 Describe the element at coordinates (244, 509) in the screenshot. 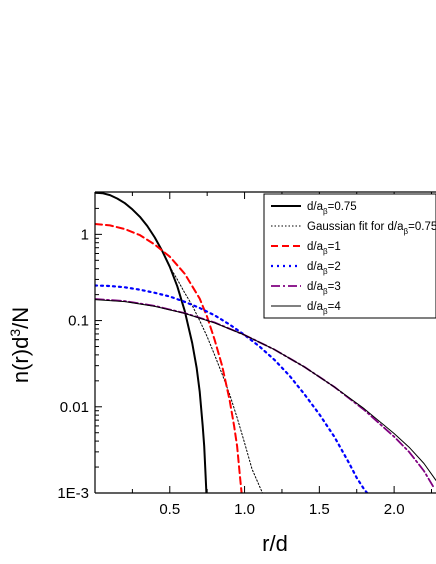

I see `x-tick-label: 1.0` at that location.